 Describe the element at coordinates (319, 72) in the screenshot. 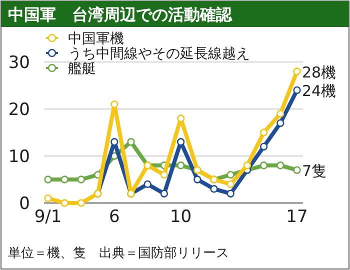

I see `annotation: 28機` at that location.